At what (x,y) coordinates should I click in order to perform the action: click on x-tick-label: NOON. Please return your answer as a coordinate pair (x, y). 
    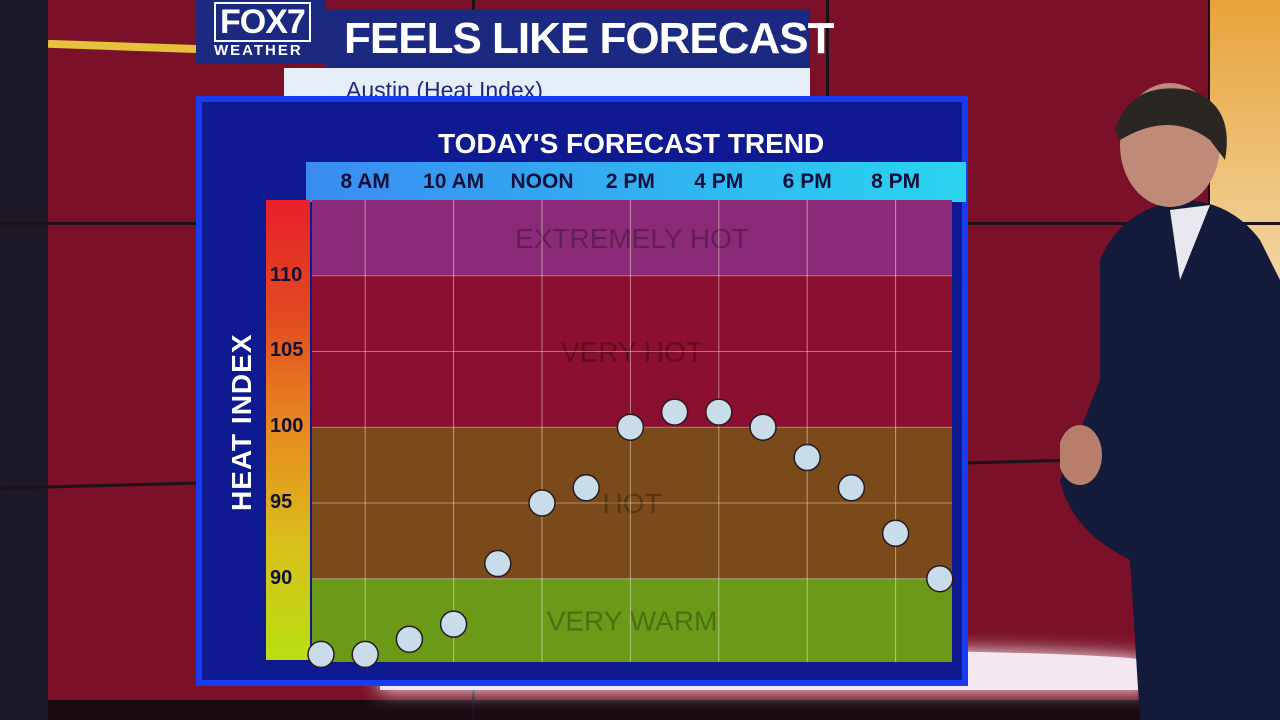
    Looking at the image, I should click on (542, 181).